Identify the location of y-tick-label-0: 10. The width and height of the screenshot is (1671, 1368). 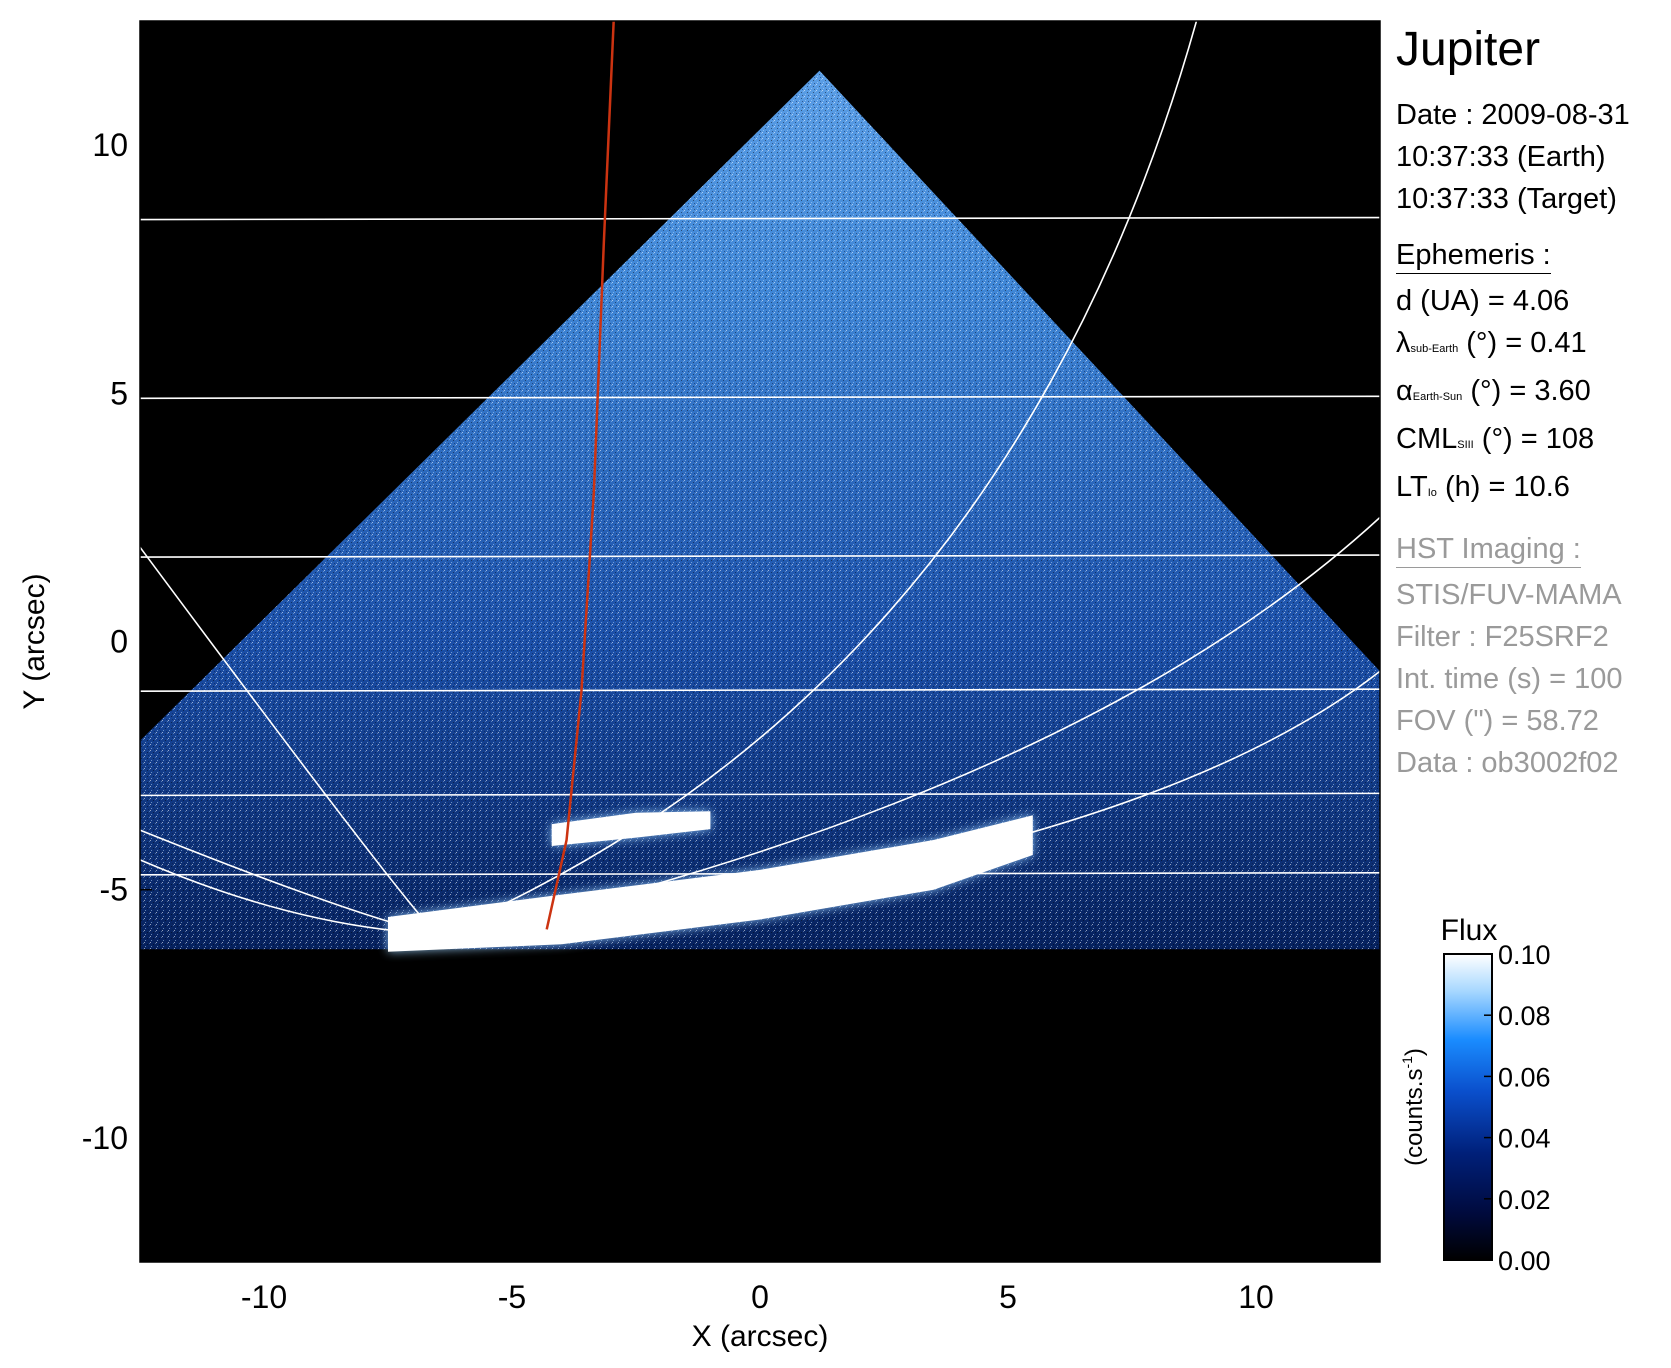
(110, 145).